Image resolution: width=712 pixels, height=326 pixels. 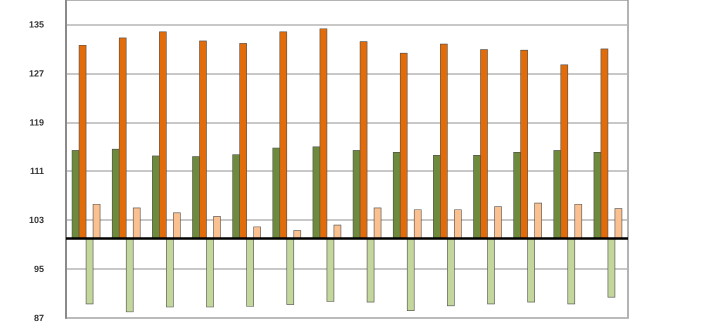 What do you see at coordinates (36, 73) in the screenshot?
I see `y-tick-label: 127` at bounding box center [36, 73].